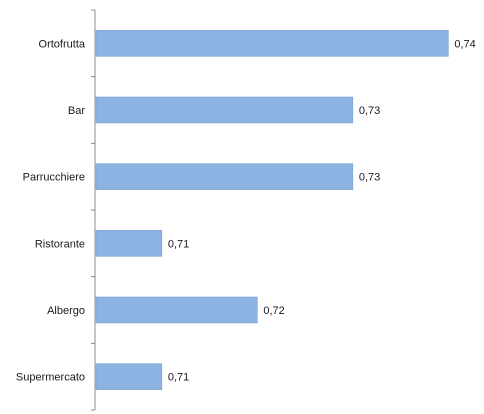 The width and height of the screenshot is (484, 414). Describe the element at coordinates (129, 243) in the screenshot. I see `bar-ristorante` at that location.